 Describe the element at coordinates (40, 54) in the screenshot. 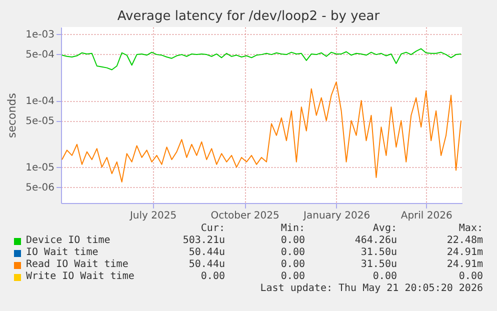

I see `y-tick-label: 5e-04` at that location.